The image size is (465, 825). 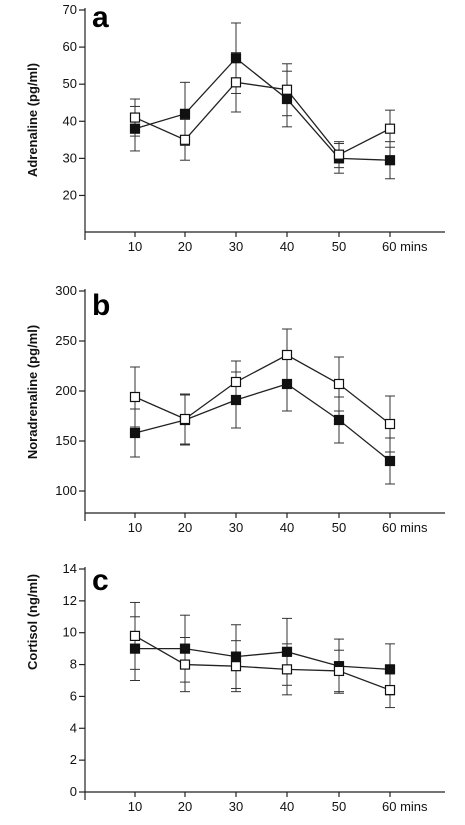 What do you see at coordinates (73, 727) in the screenshot?
I see `panel-c-y-tick-label: 4` at bounding box center [73, 727].